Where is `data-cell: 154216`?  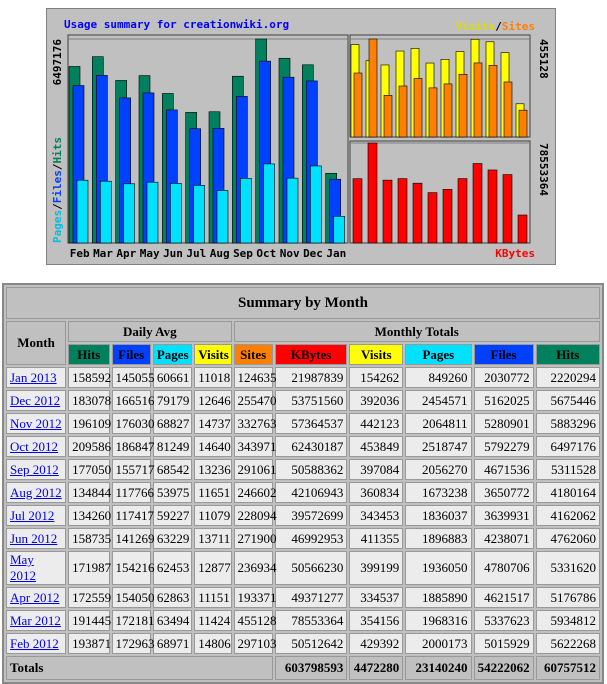 data-cell: 154216 is located at coordinates (133, 568).